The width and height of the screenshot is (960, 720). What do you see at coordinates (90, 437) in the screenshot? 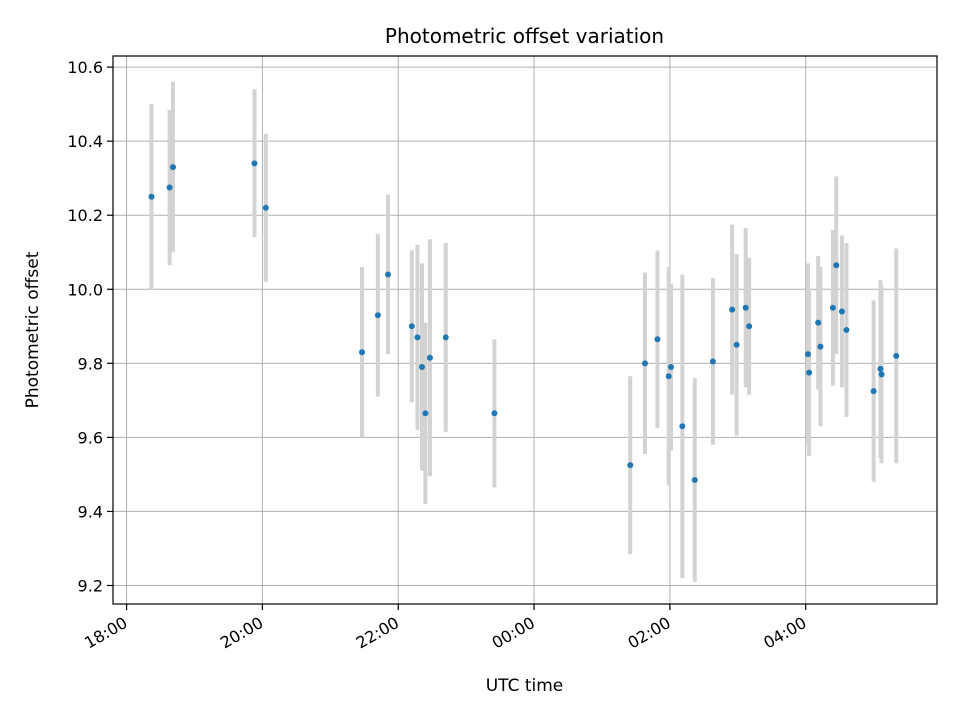
I see `y-tick-label: 9.6` at bounding box center [90, 437].